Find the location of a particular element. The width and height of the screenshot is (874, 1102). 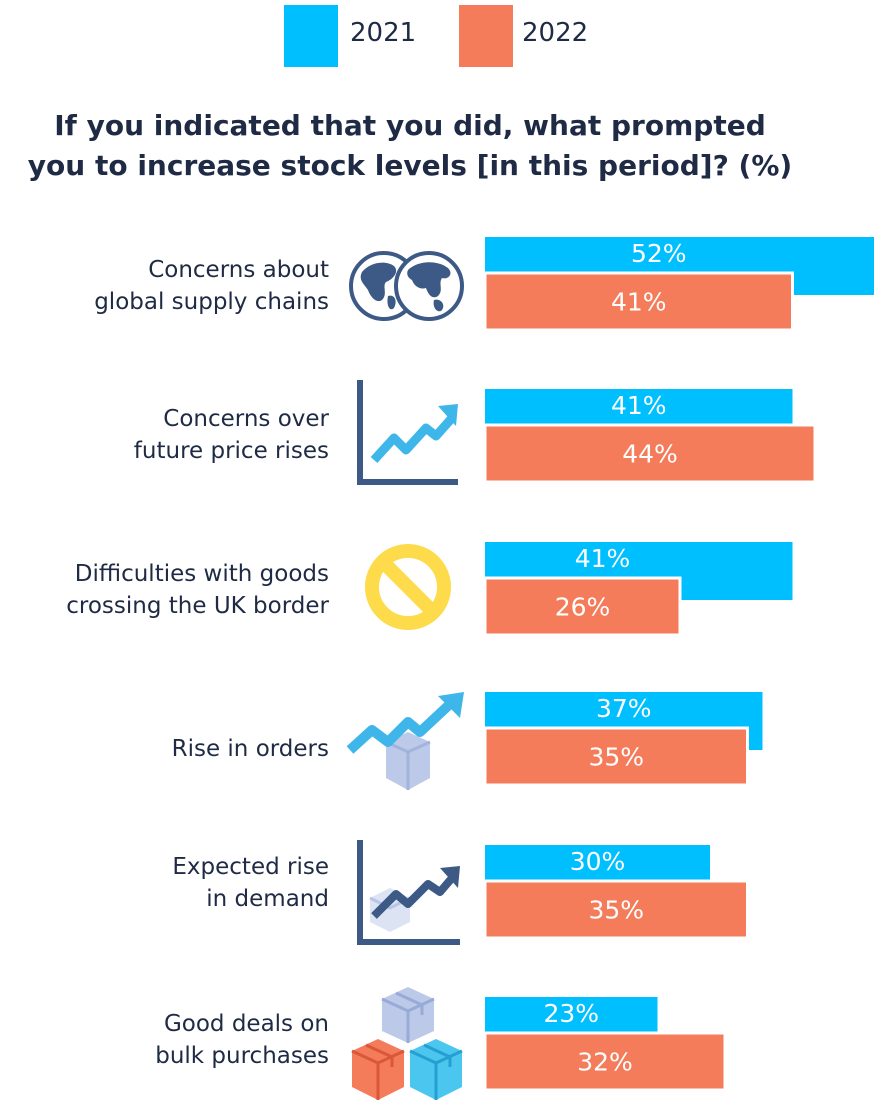

bar-label-2021-4: 30% is located at coordinates (598, 861).